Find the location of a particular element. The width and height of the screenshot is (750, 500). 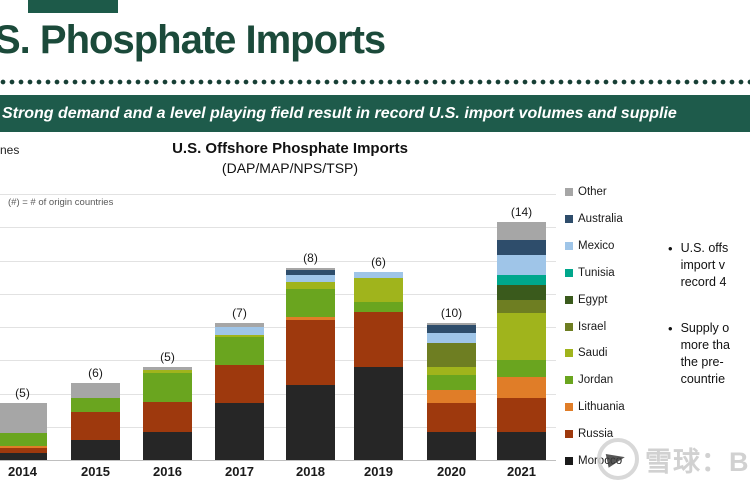

bar-segment-russia-2021 is located at coordinates (521, 415).